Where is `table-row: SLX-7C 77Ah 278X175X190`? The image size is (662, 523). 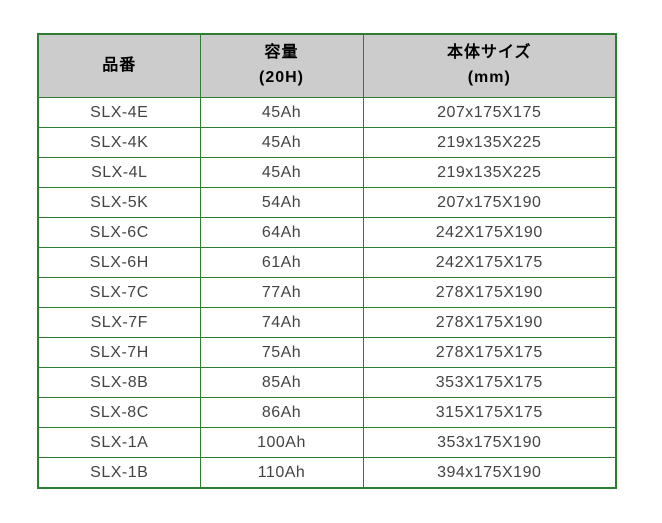 table-row: SLX-7C 77Ah 278X175X190 is located at coordinates (327, 292).